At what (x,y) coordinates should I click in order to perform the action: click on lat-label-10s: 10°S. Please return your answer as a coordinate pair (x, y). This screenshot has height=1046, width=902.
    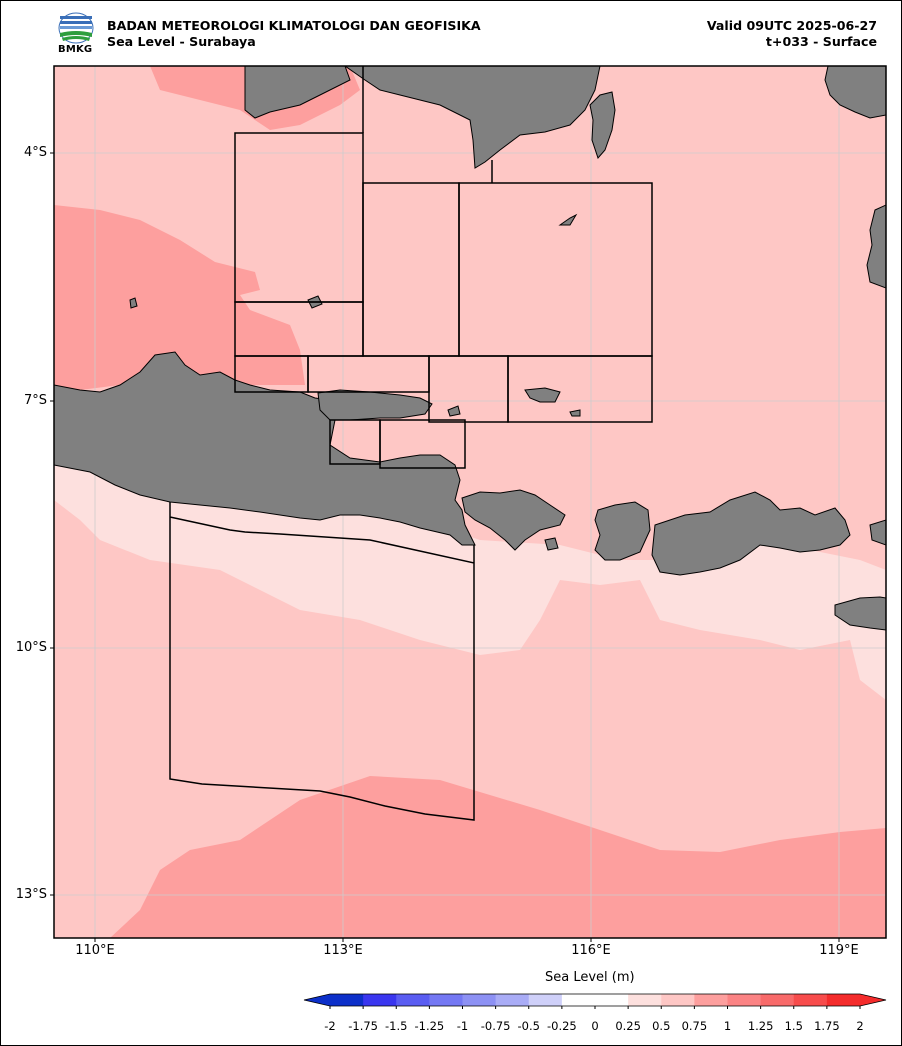
    Looking at the image, I should click on (31, 647).